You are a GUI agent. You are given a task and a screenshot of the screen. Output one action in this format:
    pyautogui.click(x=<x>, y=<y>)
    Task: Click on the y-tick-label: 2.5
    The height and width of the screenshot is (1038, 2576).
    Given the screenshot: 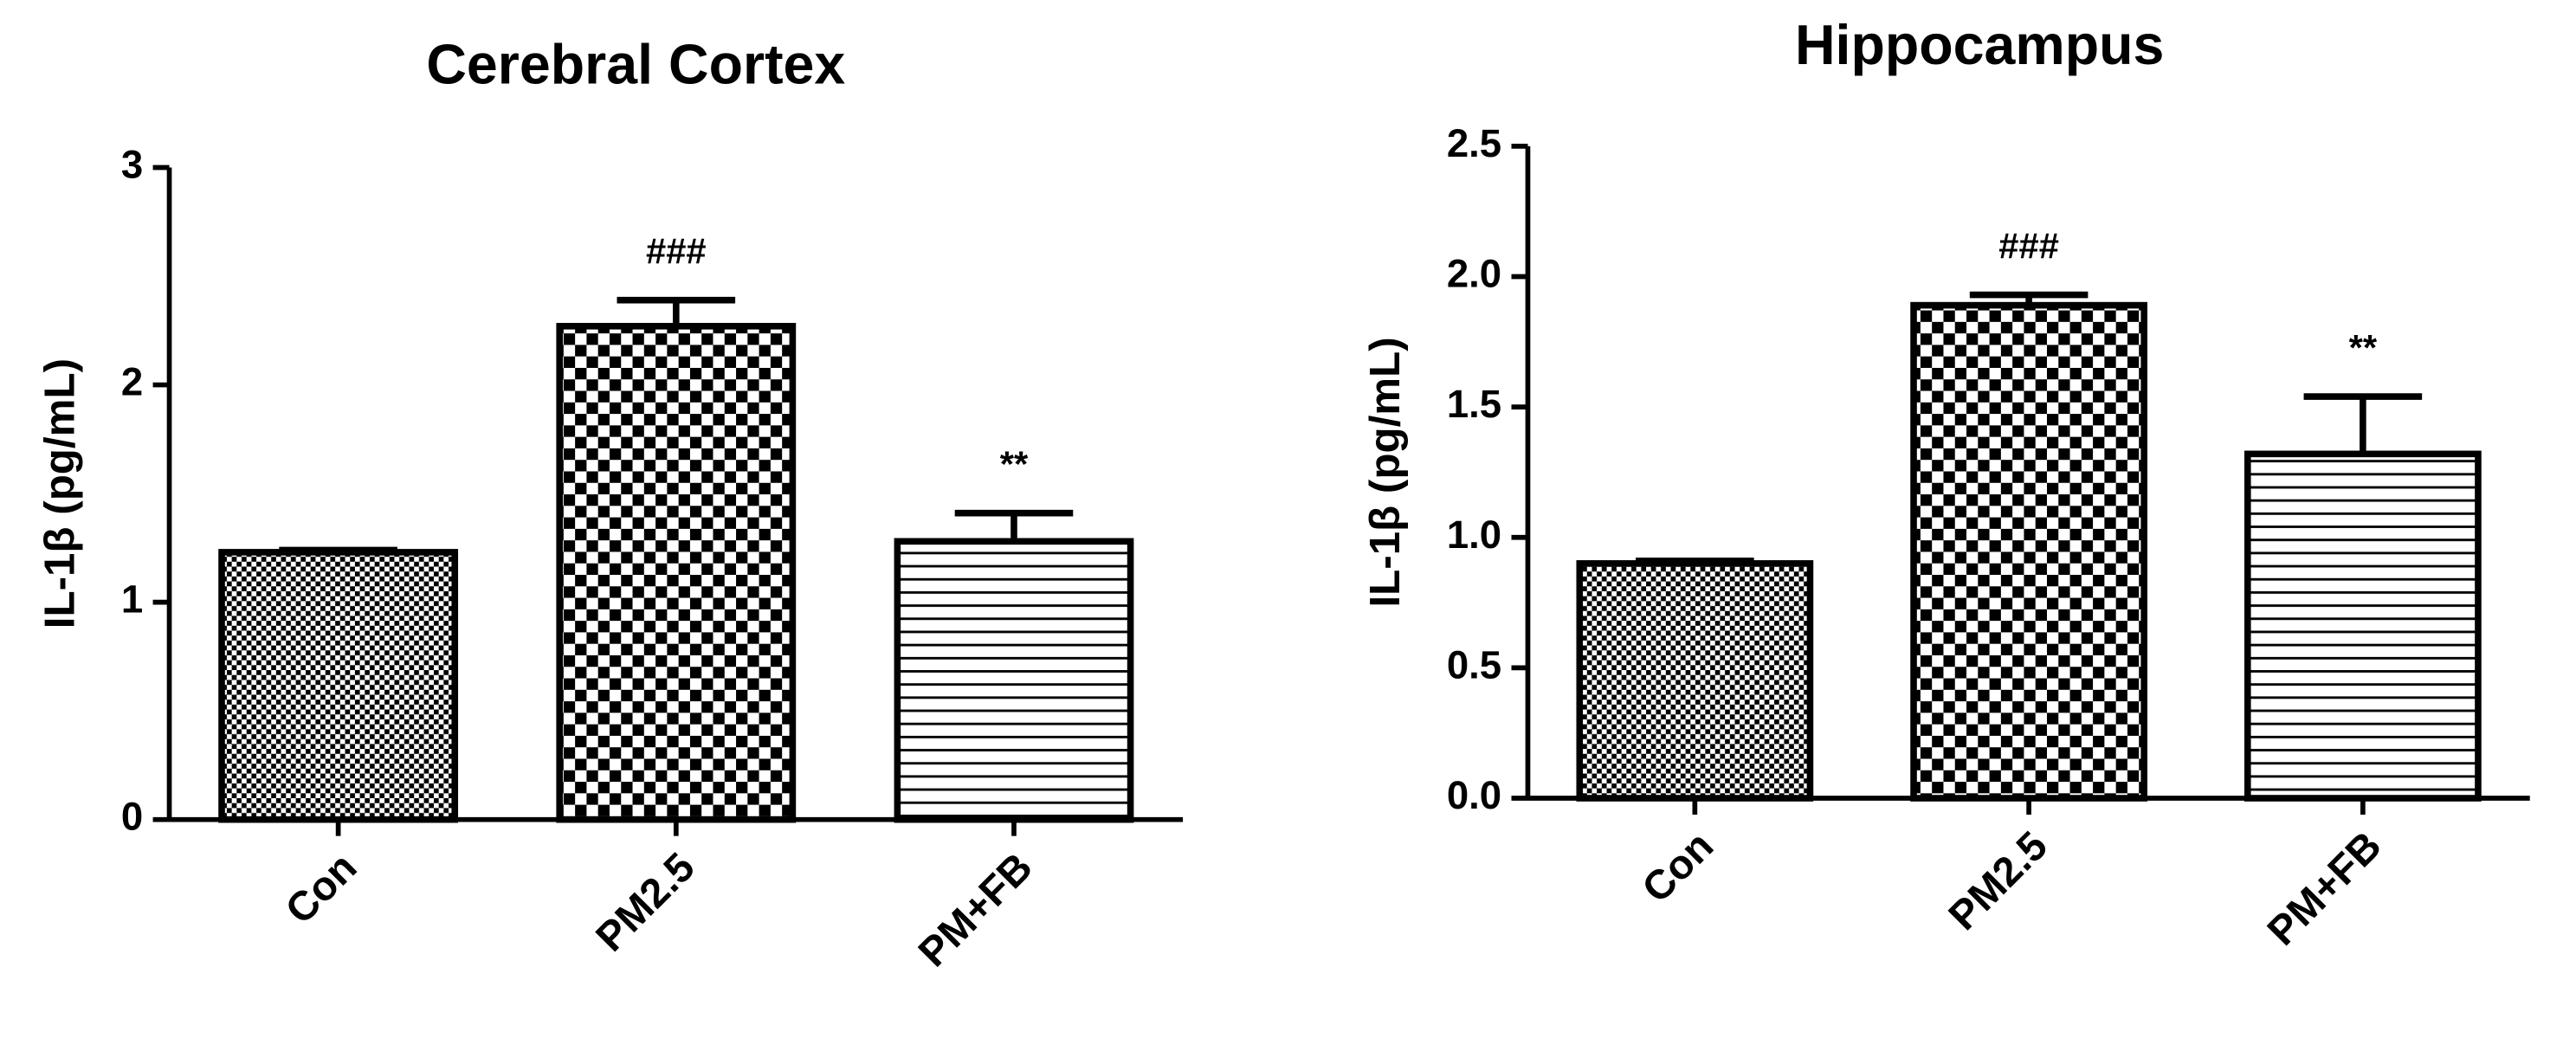 What is the action you would take?
    pyautogui.click(x=1474, y=143)
    